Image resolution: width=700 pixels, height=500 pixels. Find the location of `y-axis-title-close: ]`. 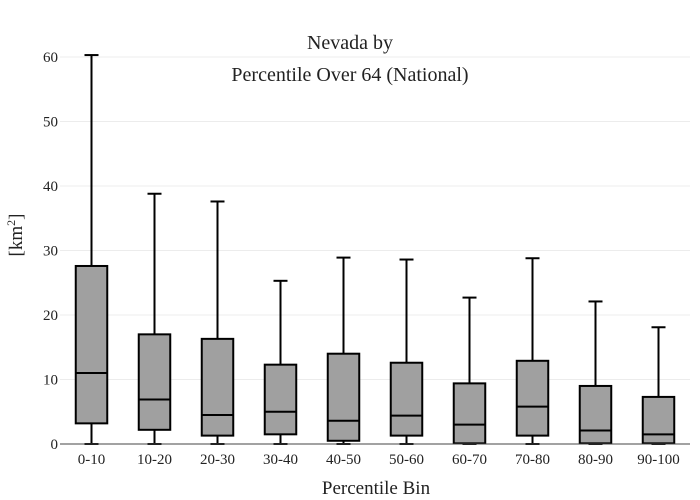

y-axis-title-close: ] is located at coordinates (16, 217).